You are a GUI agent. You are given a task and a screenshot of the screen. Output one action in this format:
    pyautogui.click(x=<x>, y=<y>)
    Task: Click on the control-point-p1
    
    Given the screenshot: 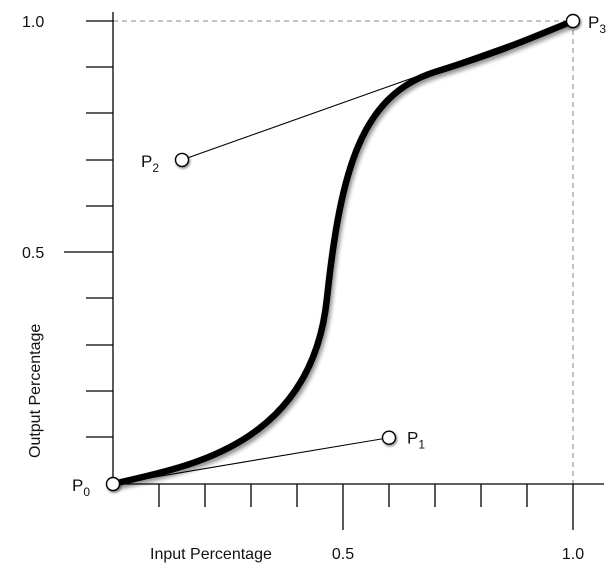 What is the action you would take?
    pyautogui.click(x=389, y=437)
    